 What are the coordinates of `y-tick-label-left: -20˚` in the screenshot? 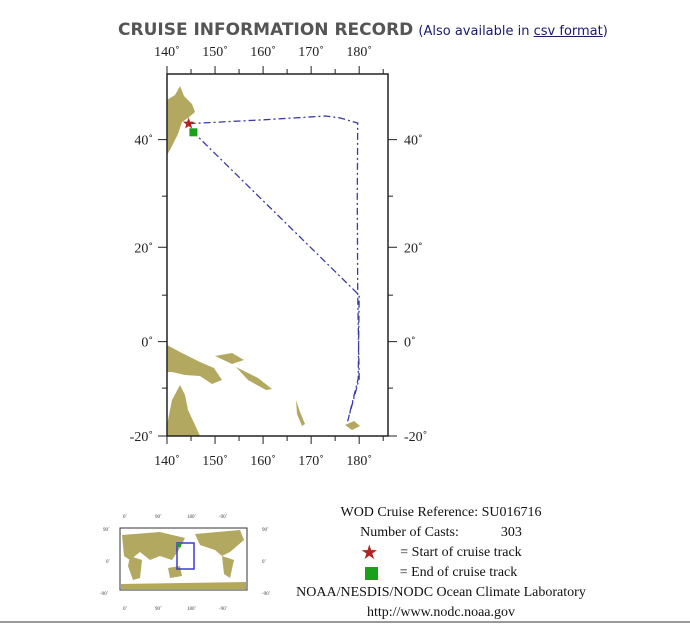 It's located at (141, 437).